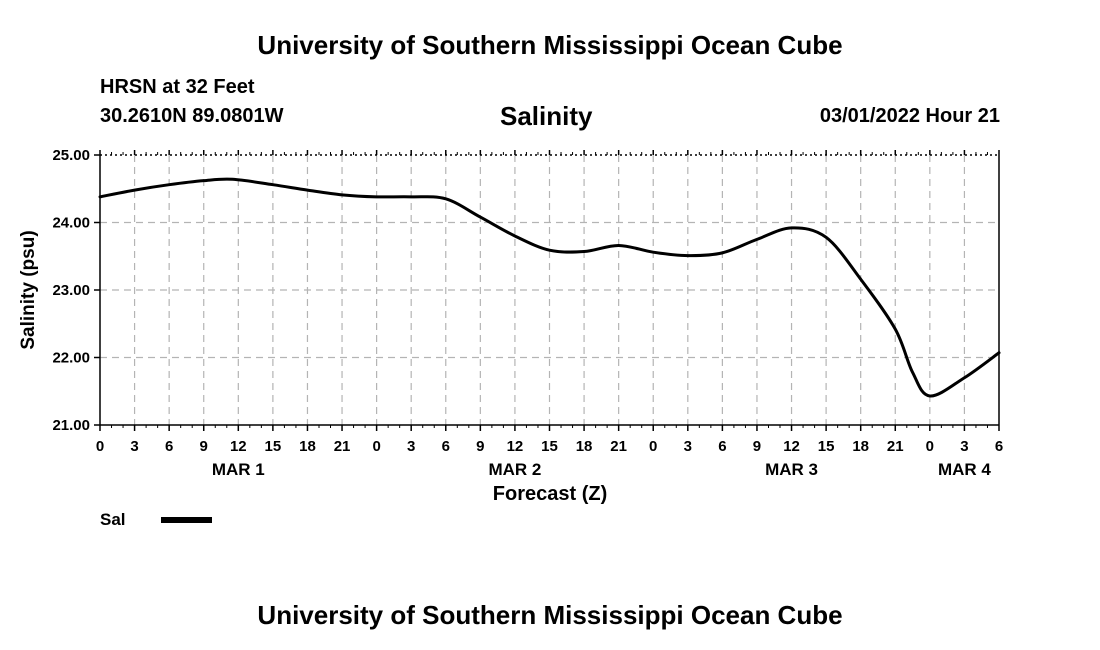 This screenshot has width=1100, height=650. What do you see at coordinates (550, 494) in the screenshot?
I see `x-axis-title: Forecast (Z)` at bounding box center [550, 494].